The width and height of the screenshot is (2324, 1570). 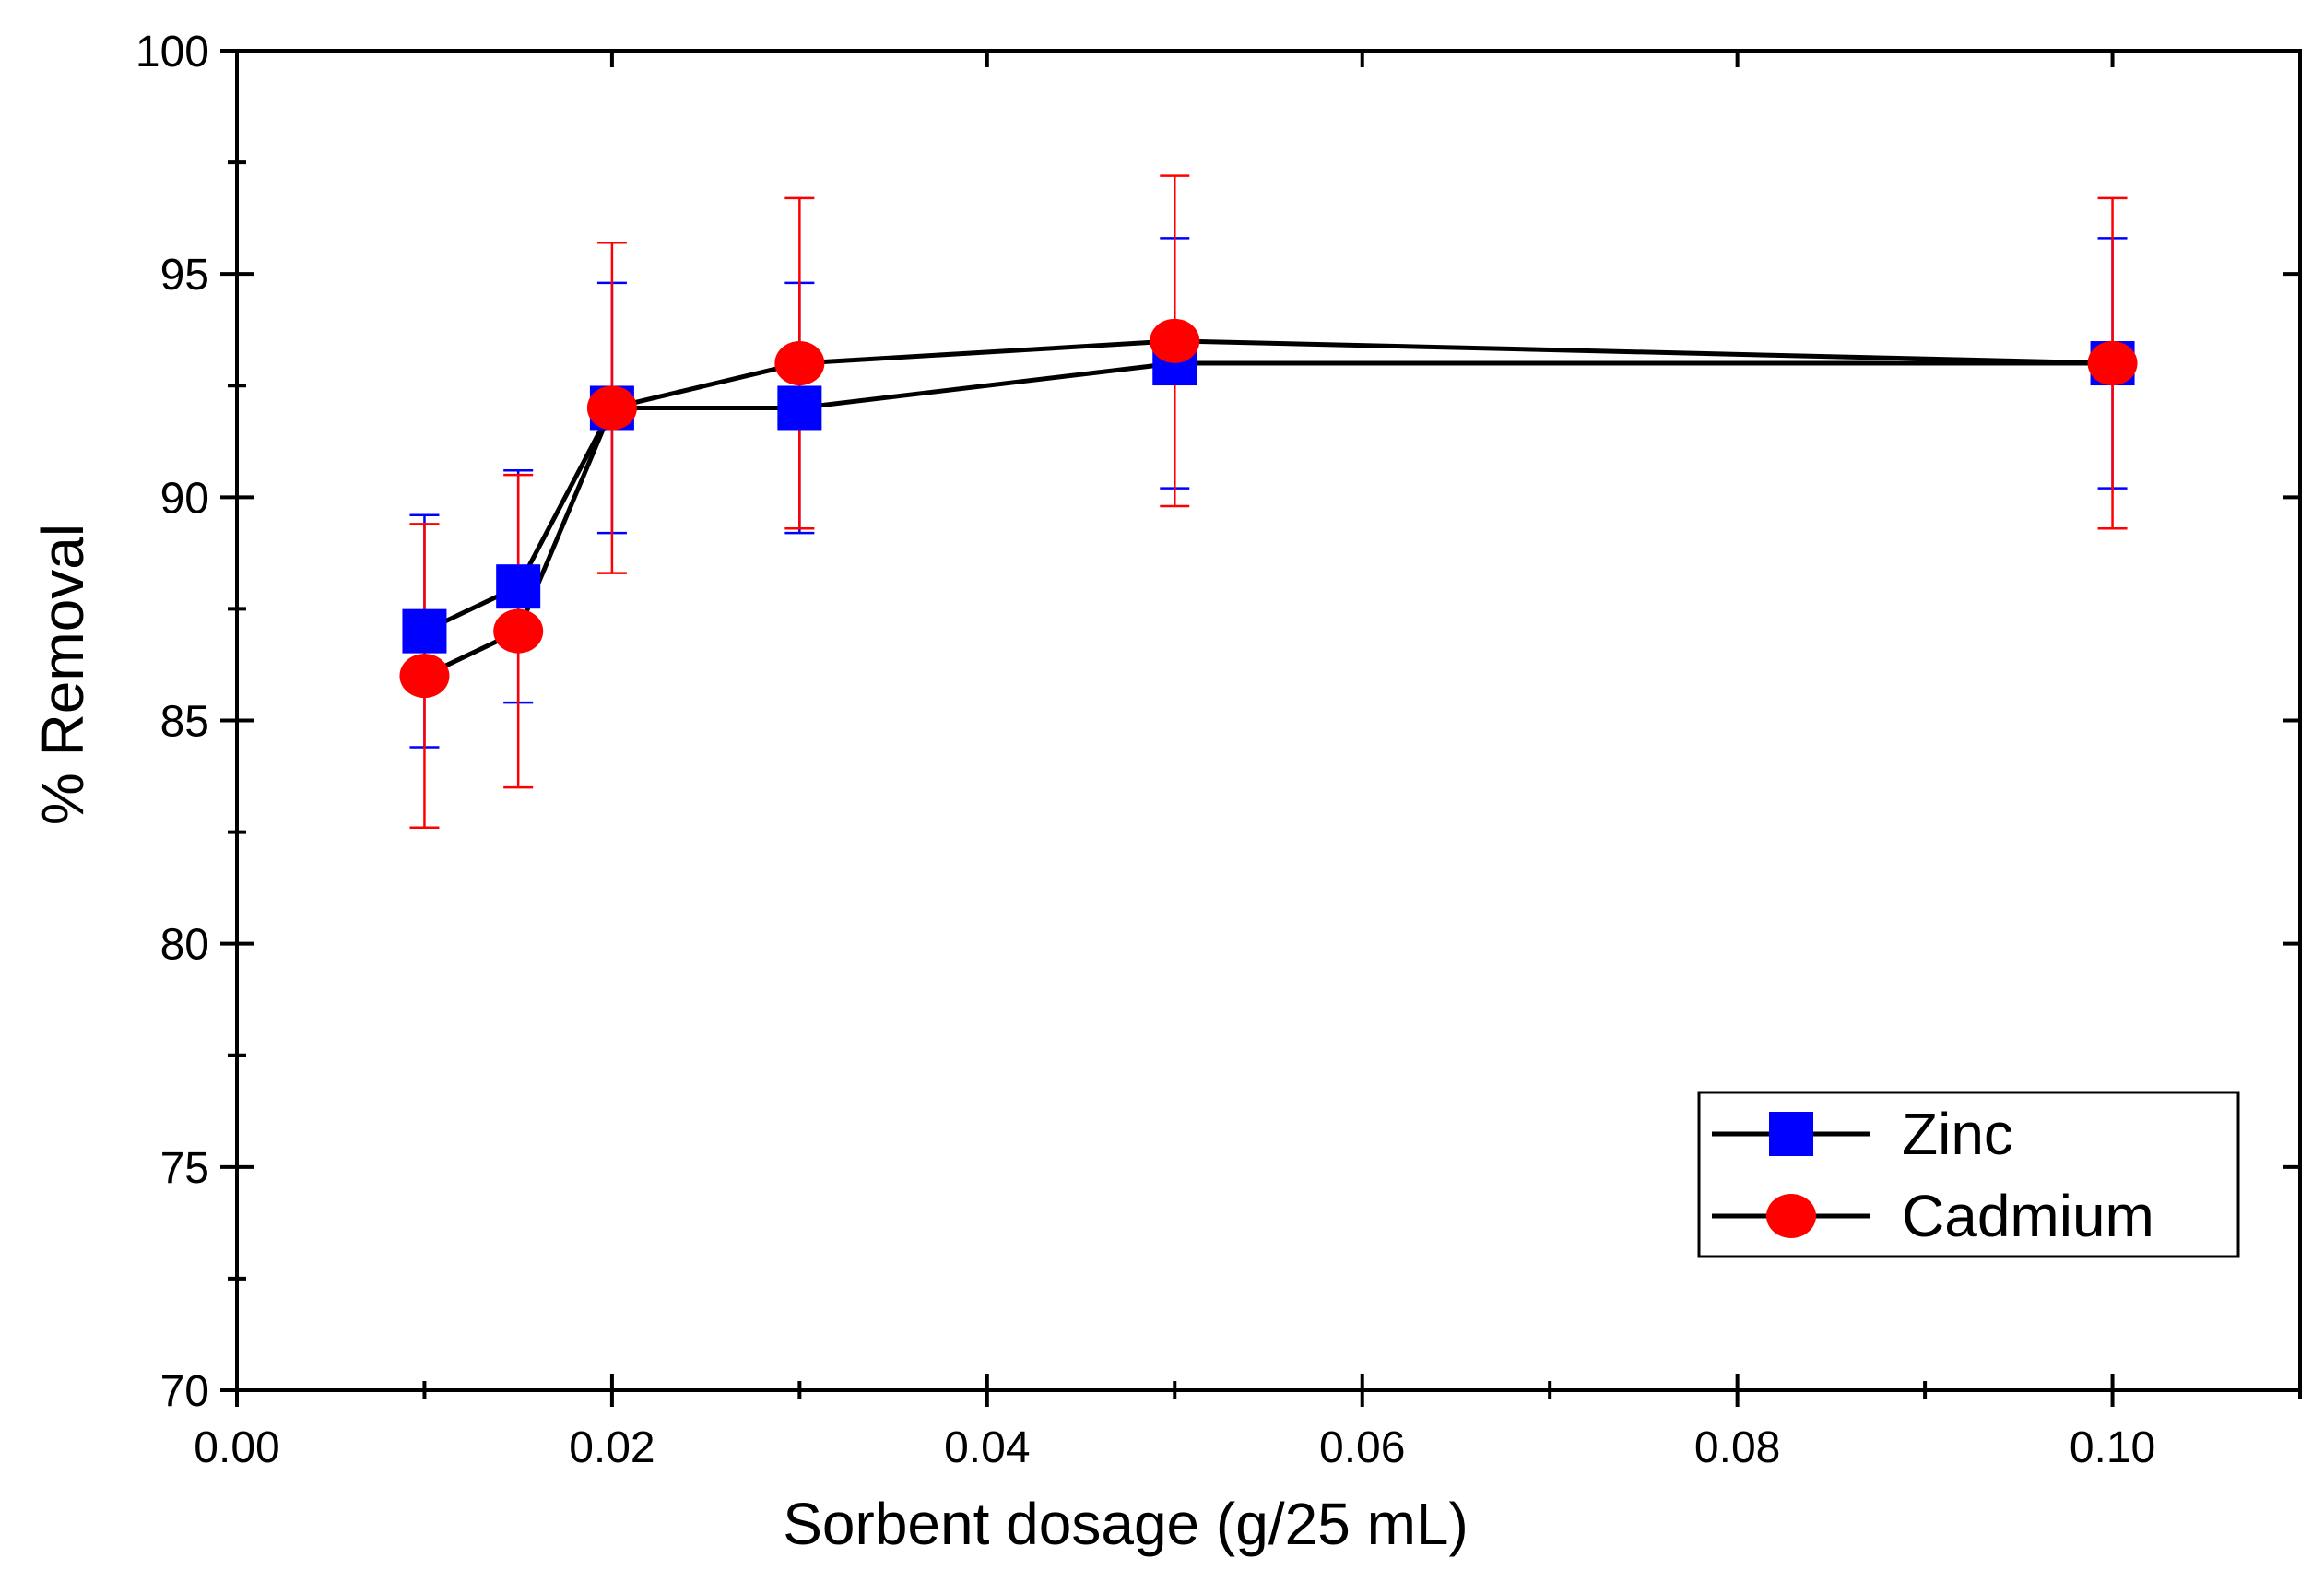 I want to click on y-tick-label: 70, so click(x=185, y=1392).